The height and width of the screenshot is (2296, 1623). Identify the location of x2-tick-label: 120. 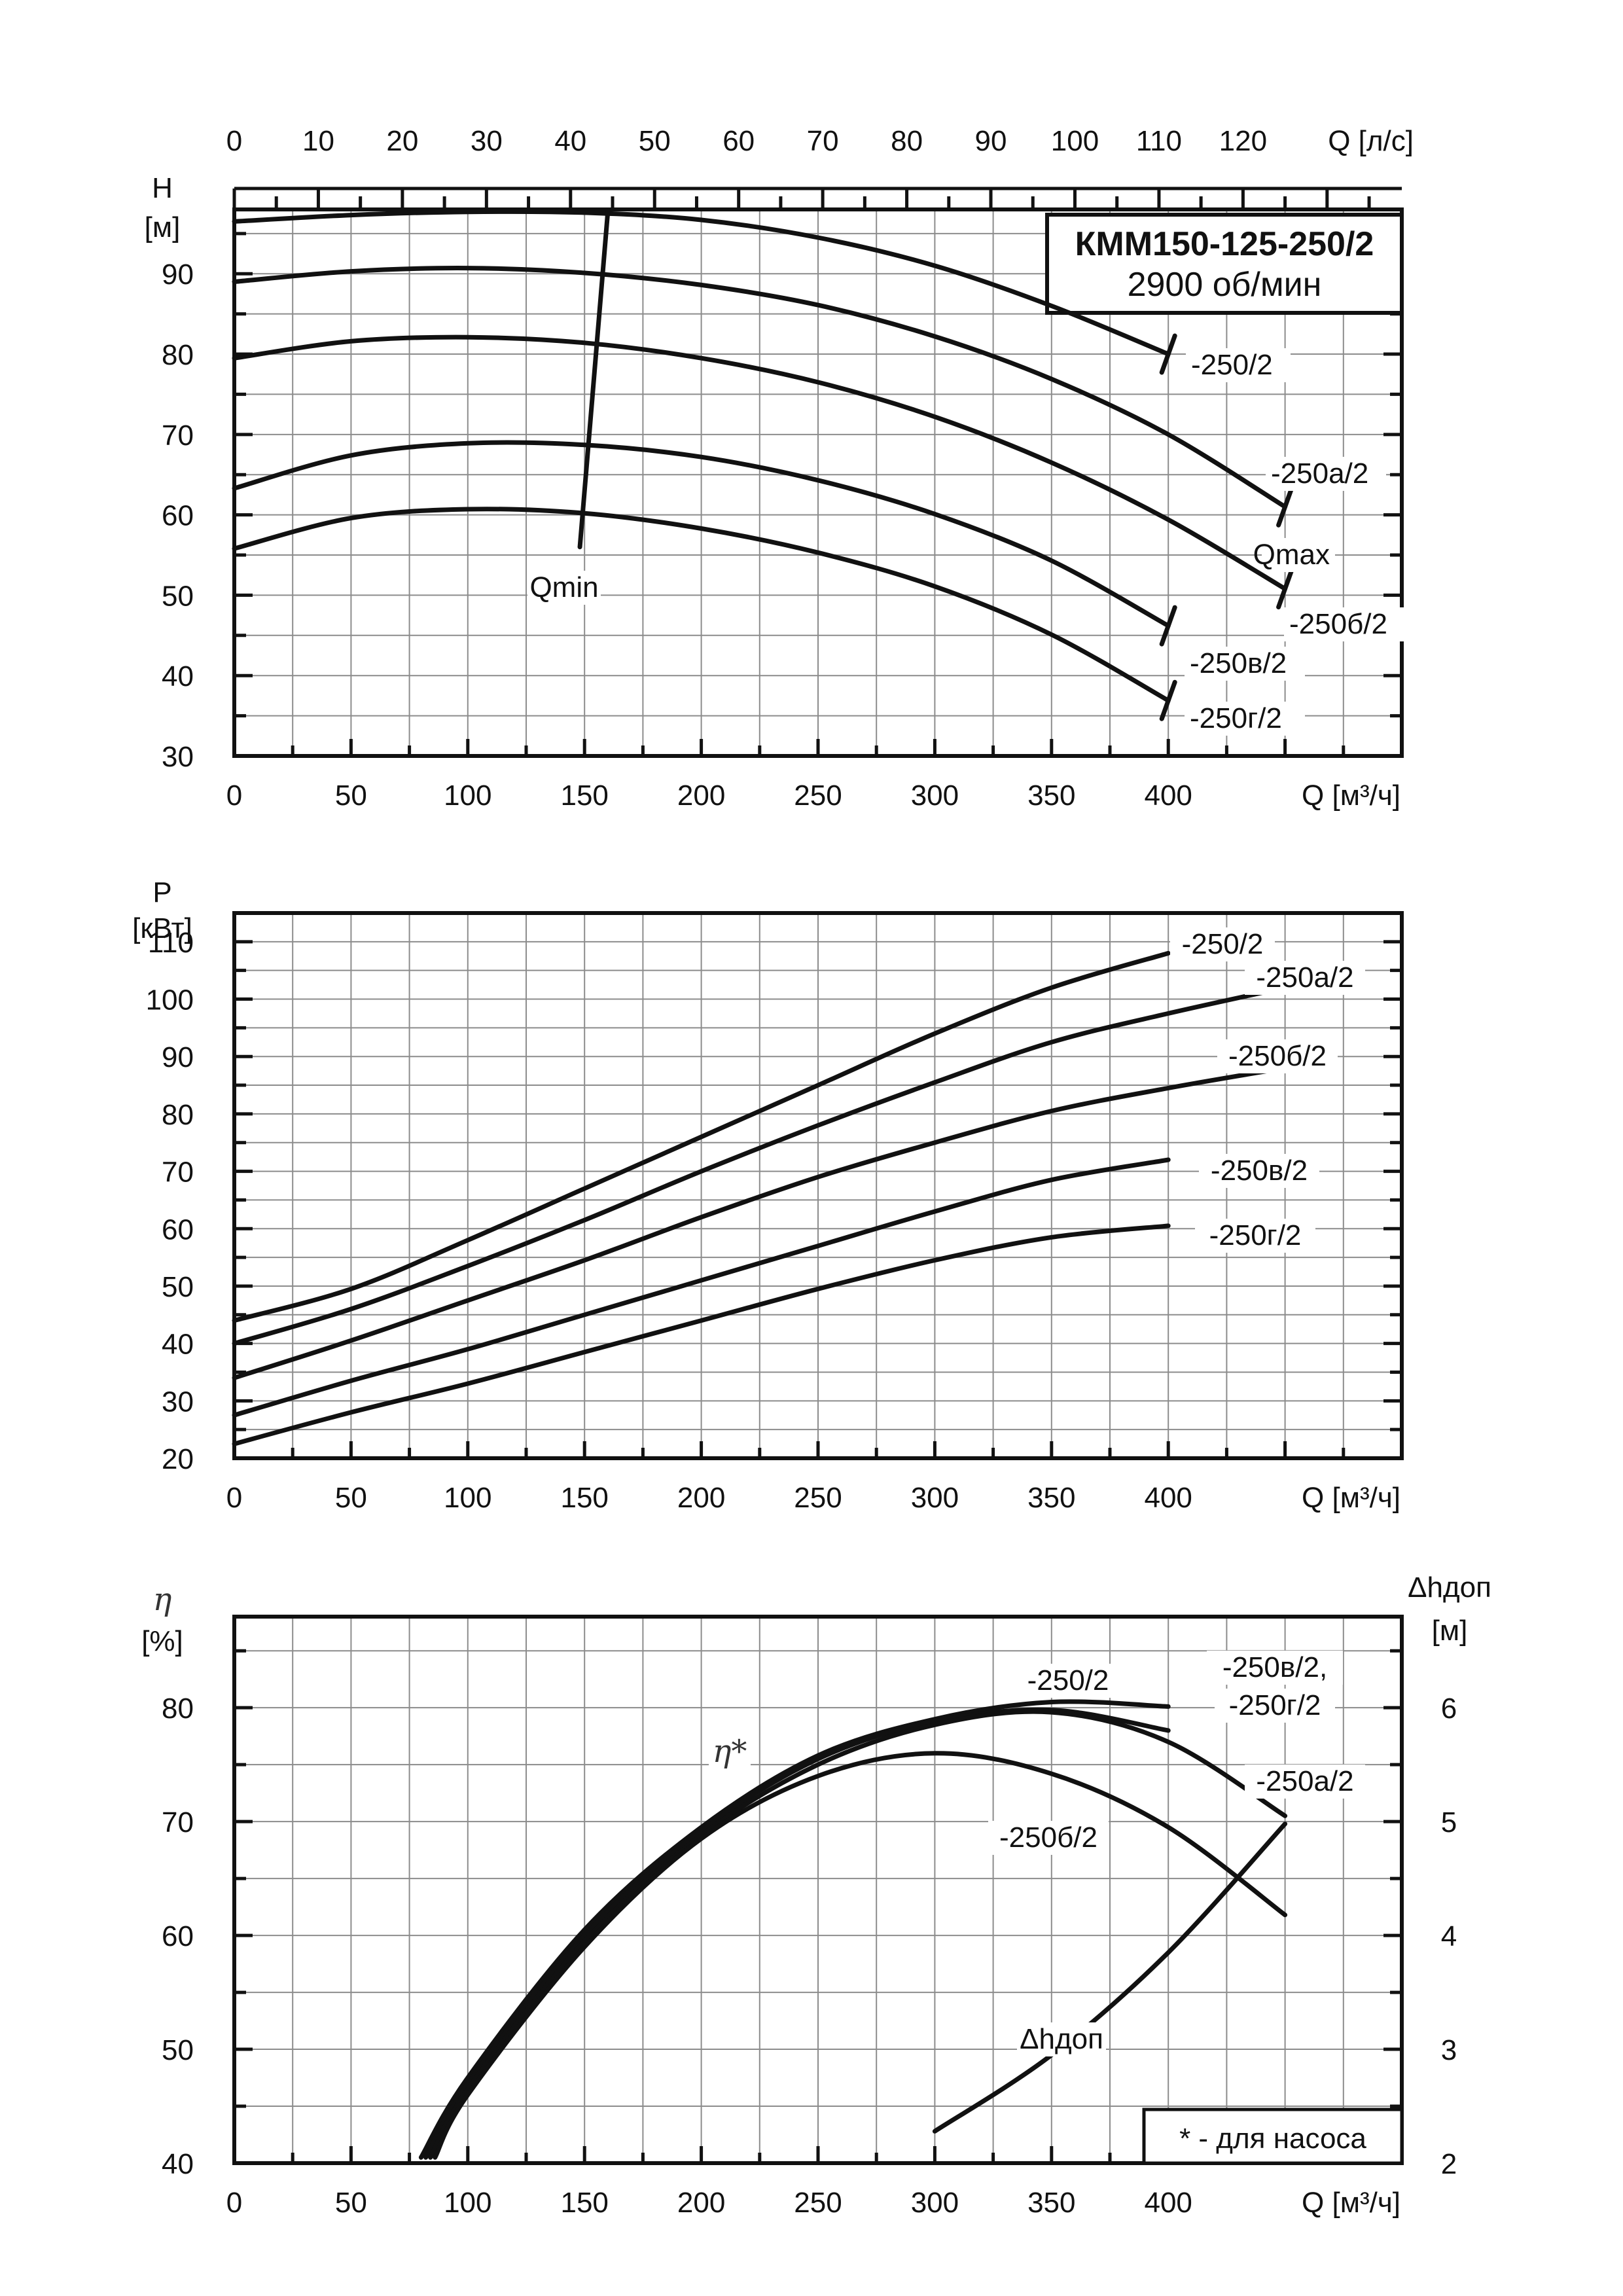
(1243, 141).